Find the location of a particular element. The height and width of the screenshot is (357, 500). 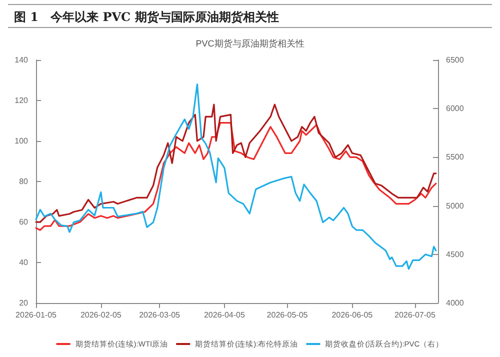

y-tick-label: 60 is located at coordinates (24, 222).